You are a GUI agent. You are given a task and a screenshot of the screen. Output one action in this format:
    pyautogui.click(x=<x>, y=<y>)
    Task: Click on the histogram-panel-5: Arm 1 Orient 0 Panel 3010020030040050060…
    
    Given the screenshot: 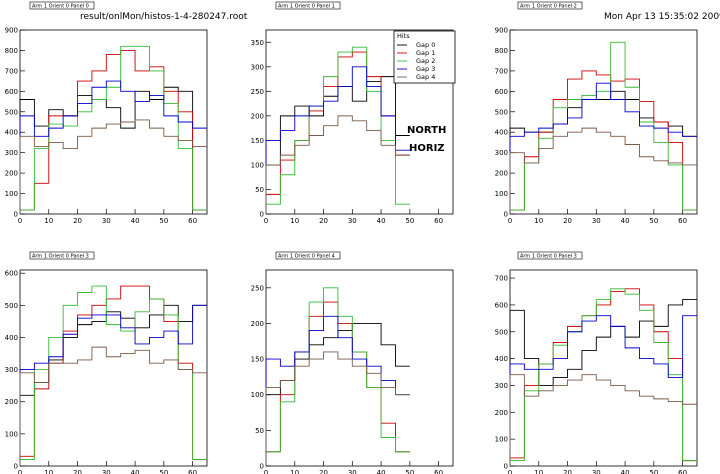 What is the action you would take?
    pyautogui.click(x=596, y=362)
    